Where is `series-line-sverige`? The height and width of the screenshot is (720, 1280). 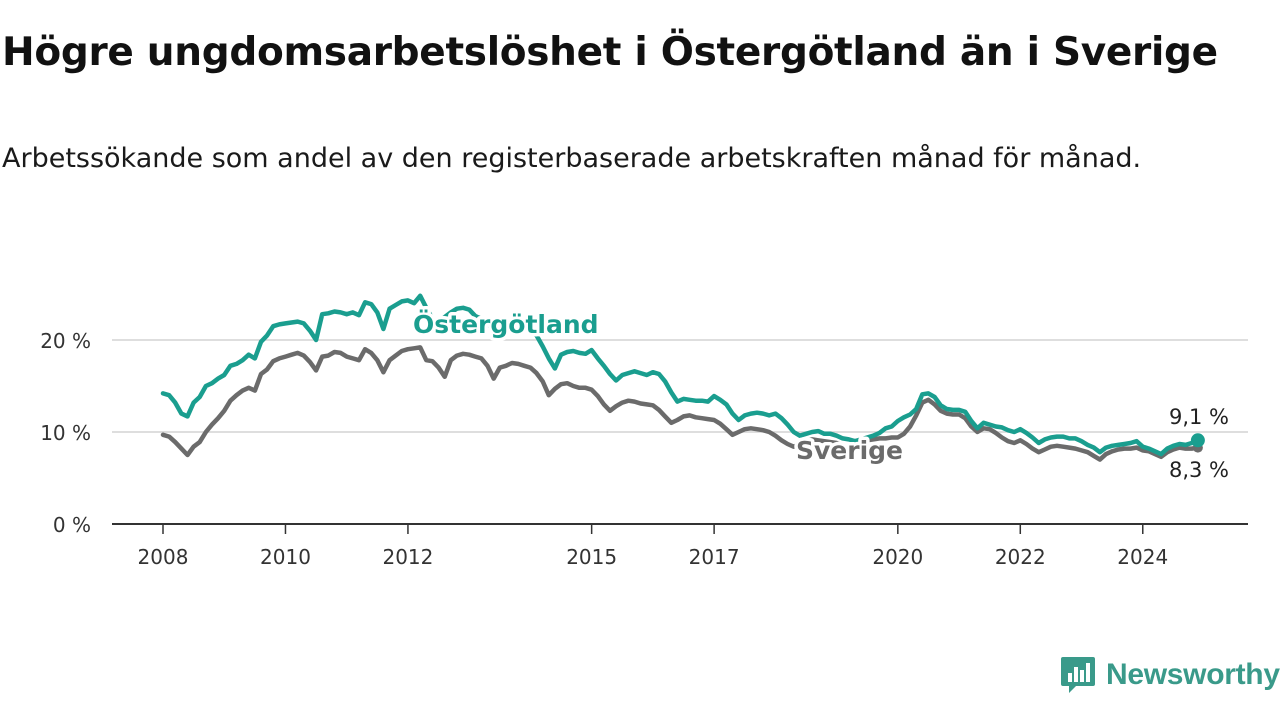
series-line-sverige is located at coordinates (680, 403).